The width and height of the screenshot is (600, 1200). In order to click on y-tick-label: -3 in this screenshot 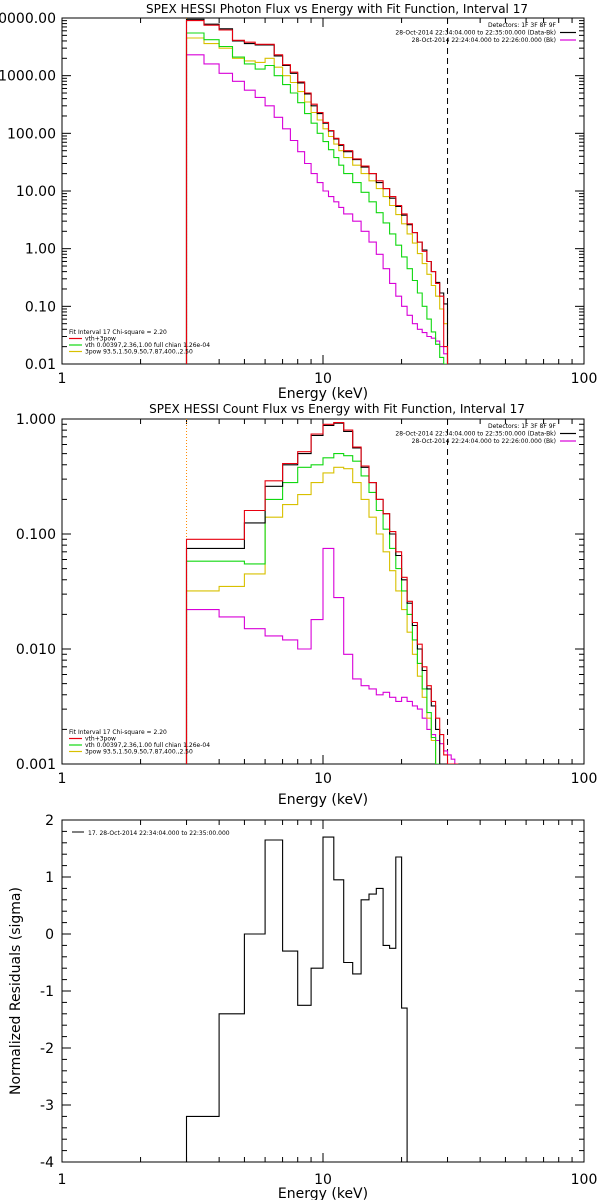, I will do `click(47, 1106)`.